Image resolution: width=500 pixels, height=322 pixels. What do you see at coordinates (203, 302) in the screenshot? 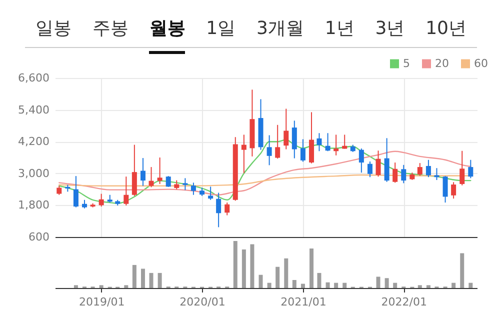
I see `x-tick-label: 2020/01` at bounding box center [203, 302].